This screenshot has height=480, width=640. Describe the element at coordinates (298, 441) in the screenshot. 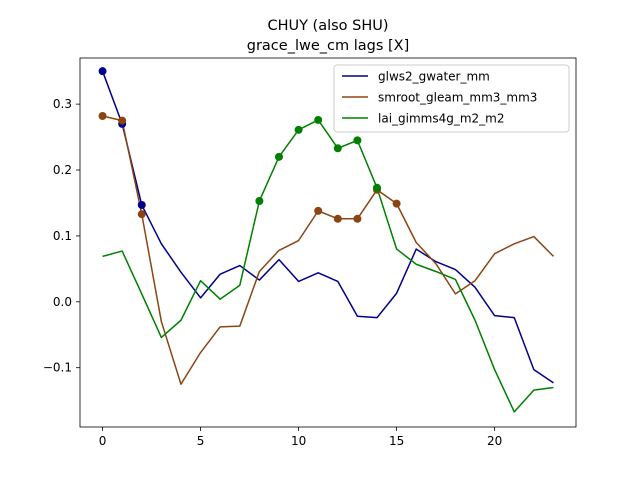

I see `x-tick-label-10: 10` at that location.